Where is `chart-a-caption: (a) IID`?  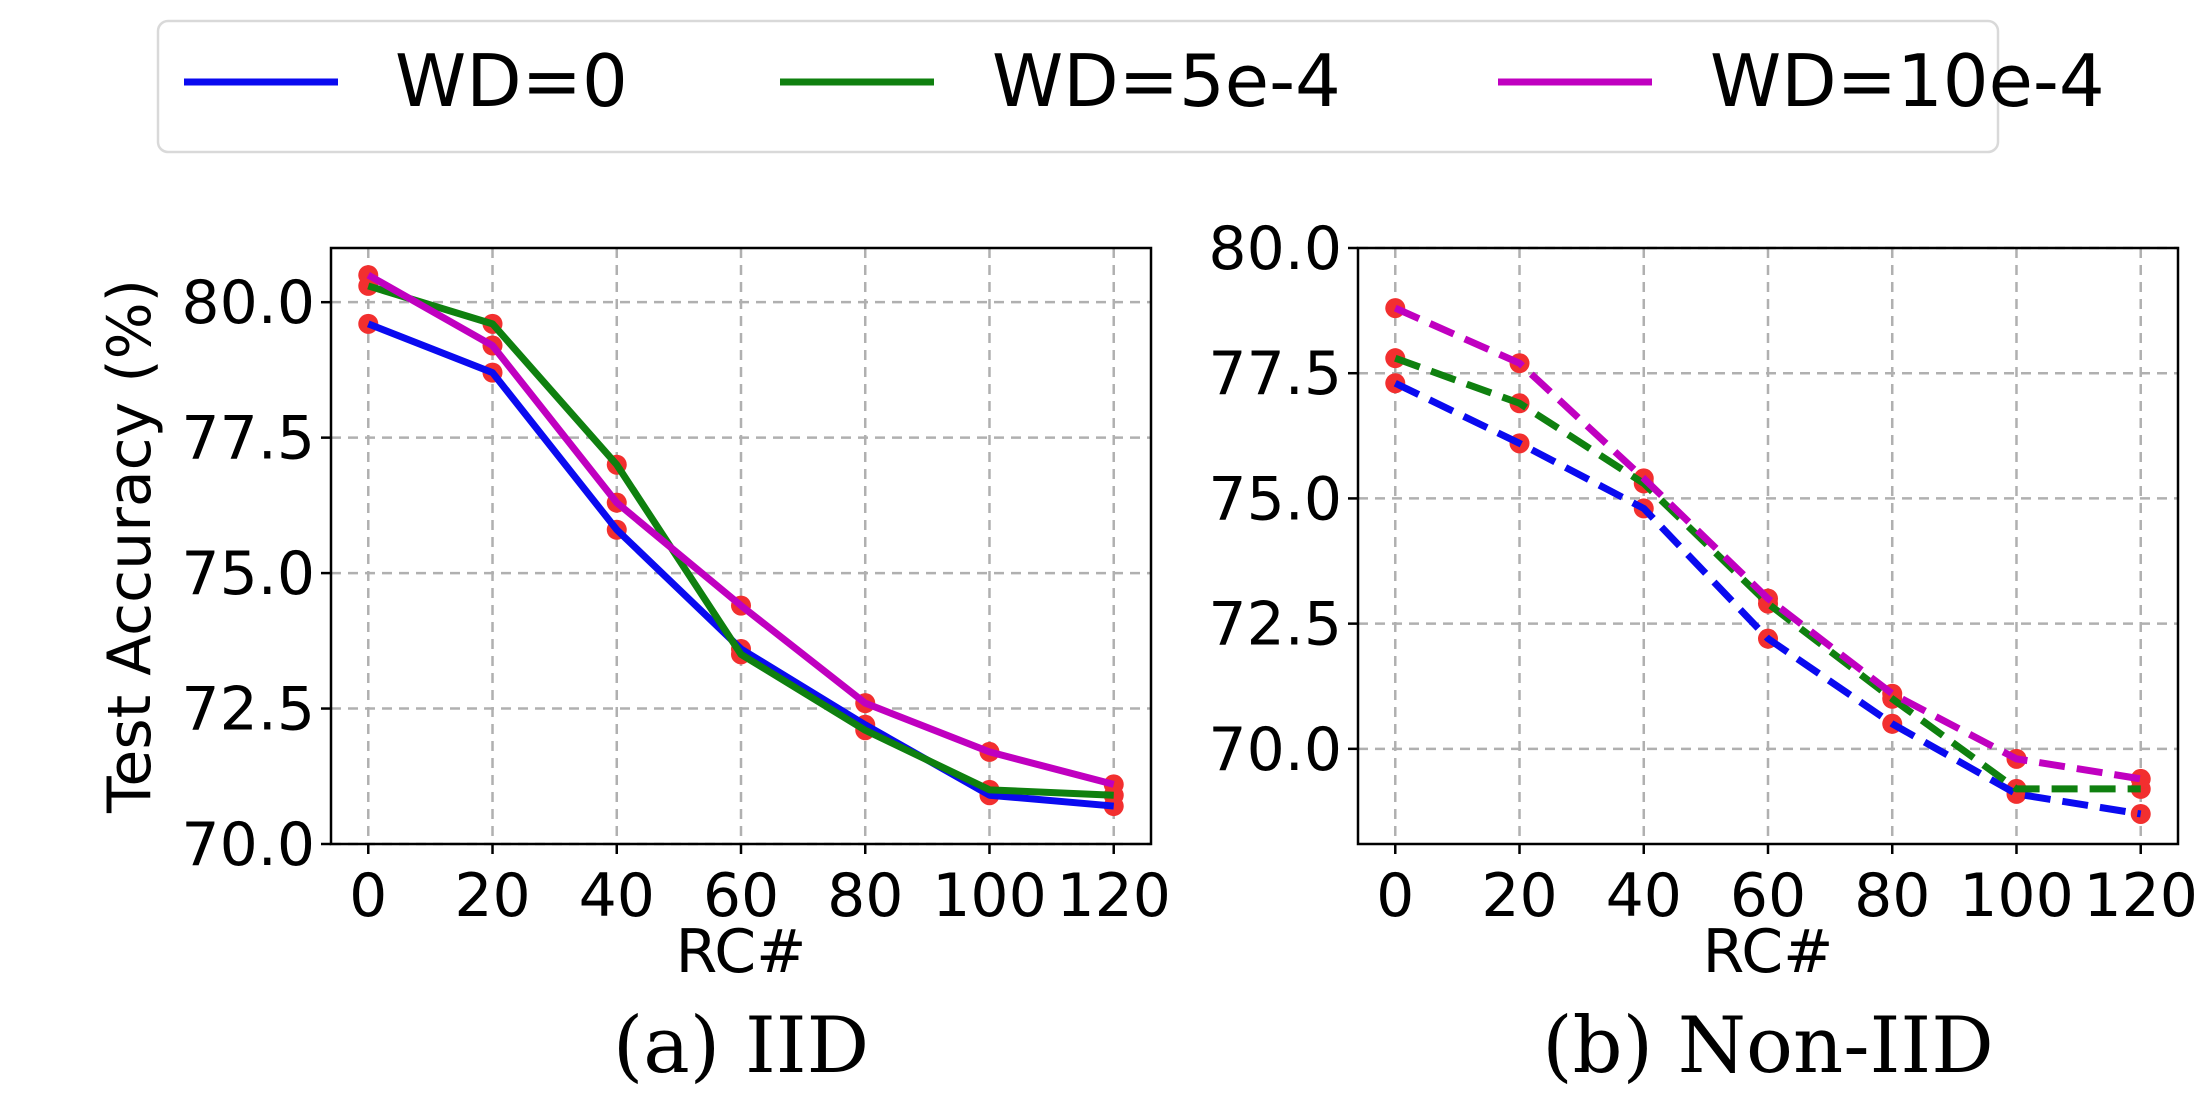 chart-a-caption: (a) IID is located at coordinates (741, 1046).